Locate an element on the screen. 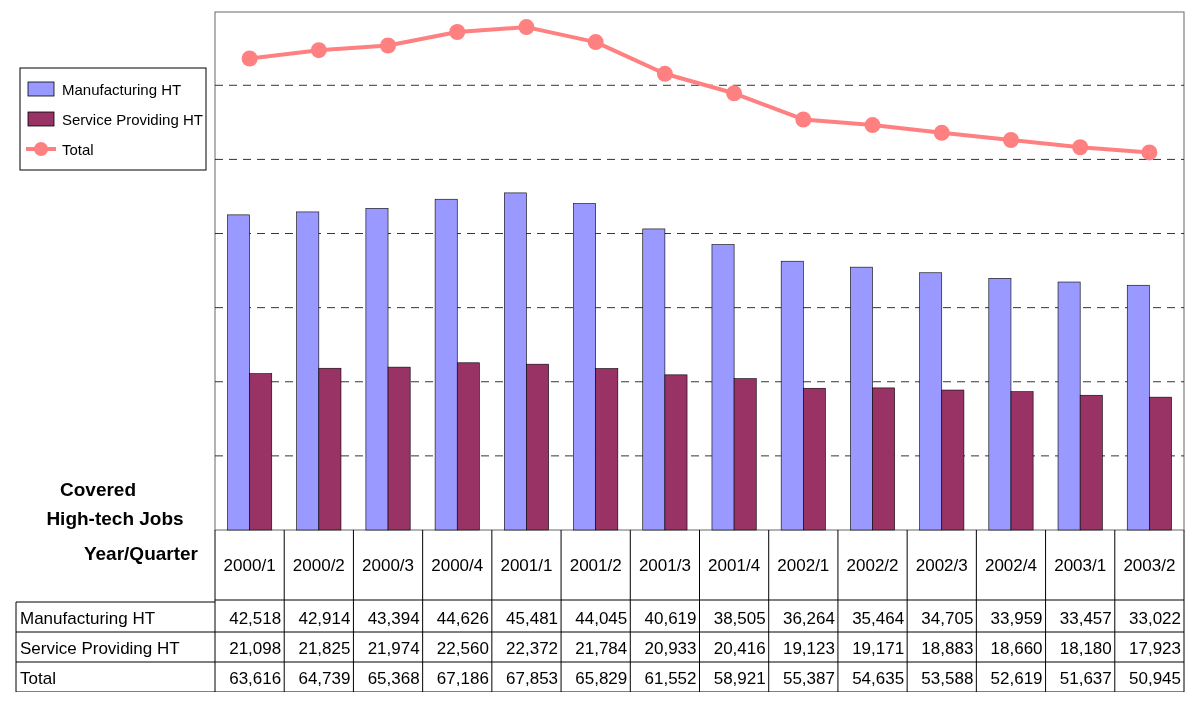 Image resolution: width=1197 pixels, height=703 pixels. data-label: 45,481 is located at coordinates (532, 618).